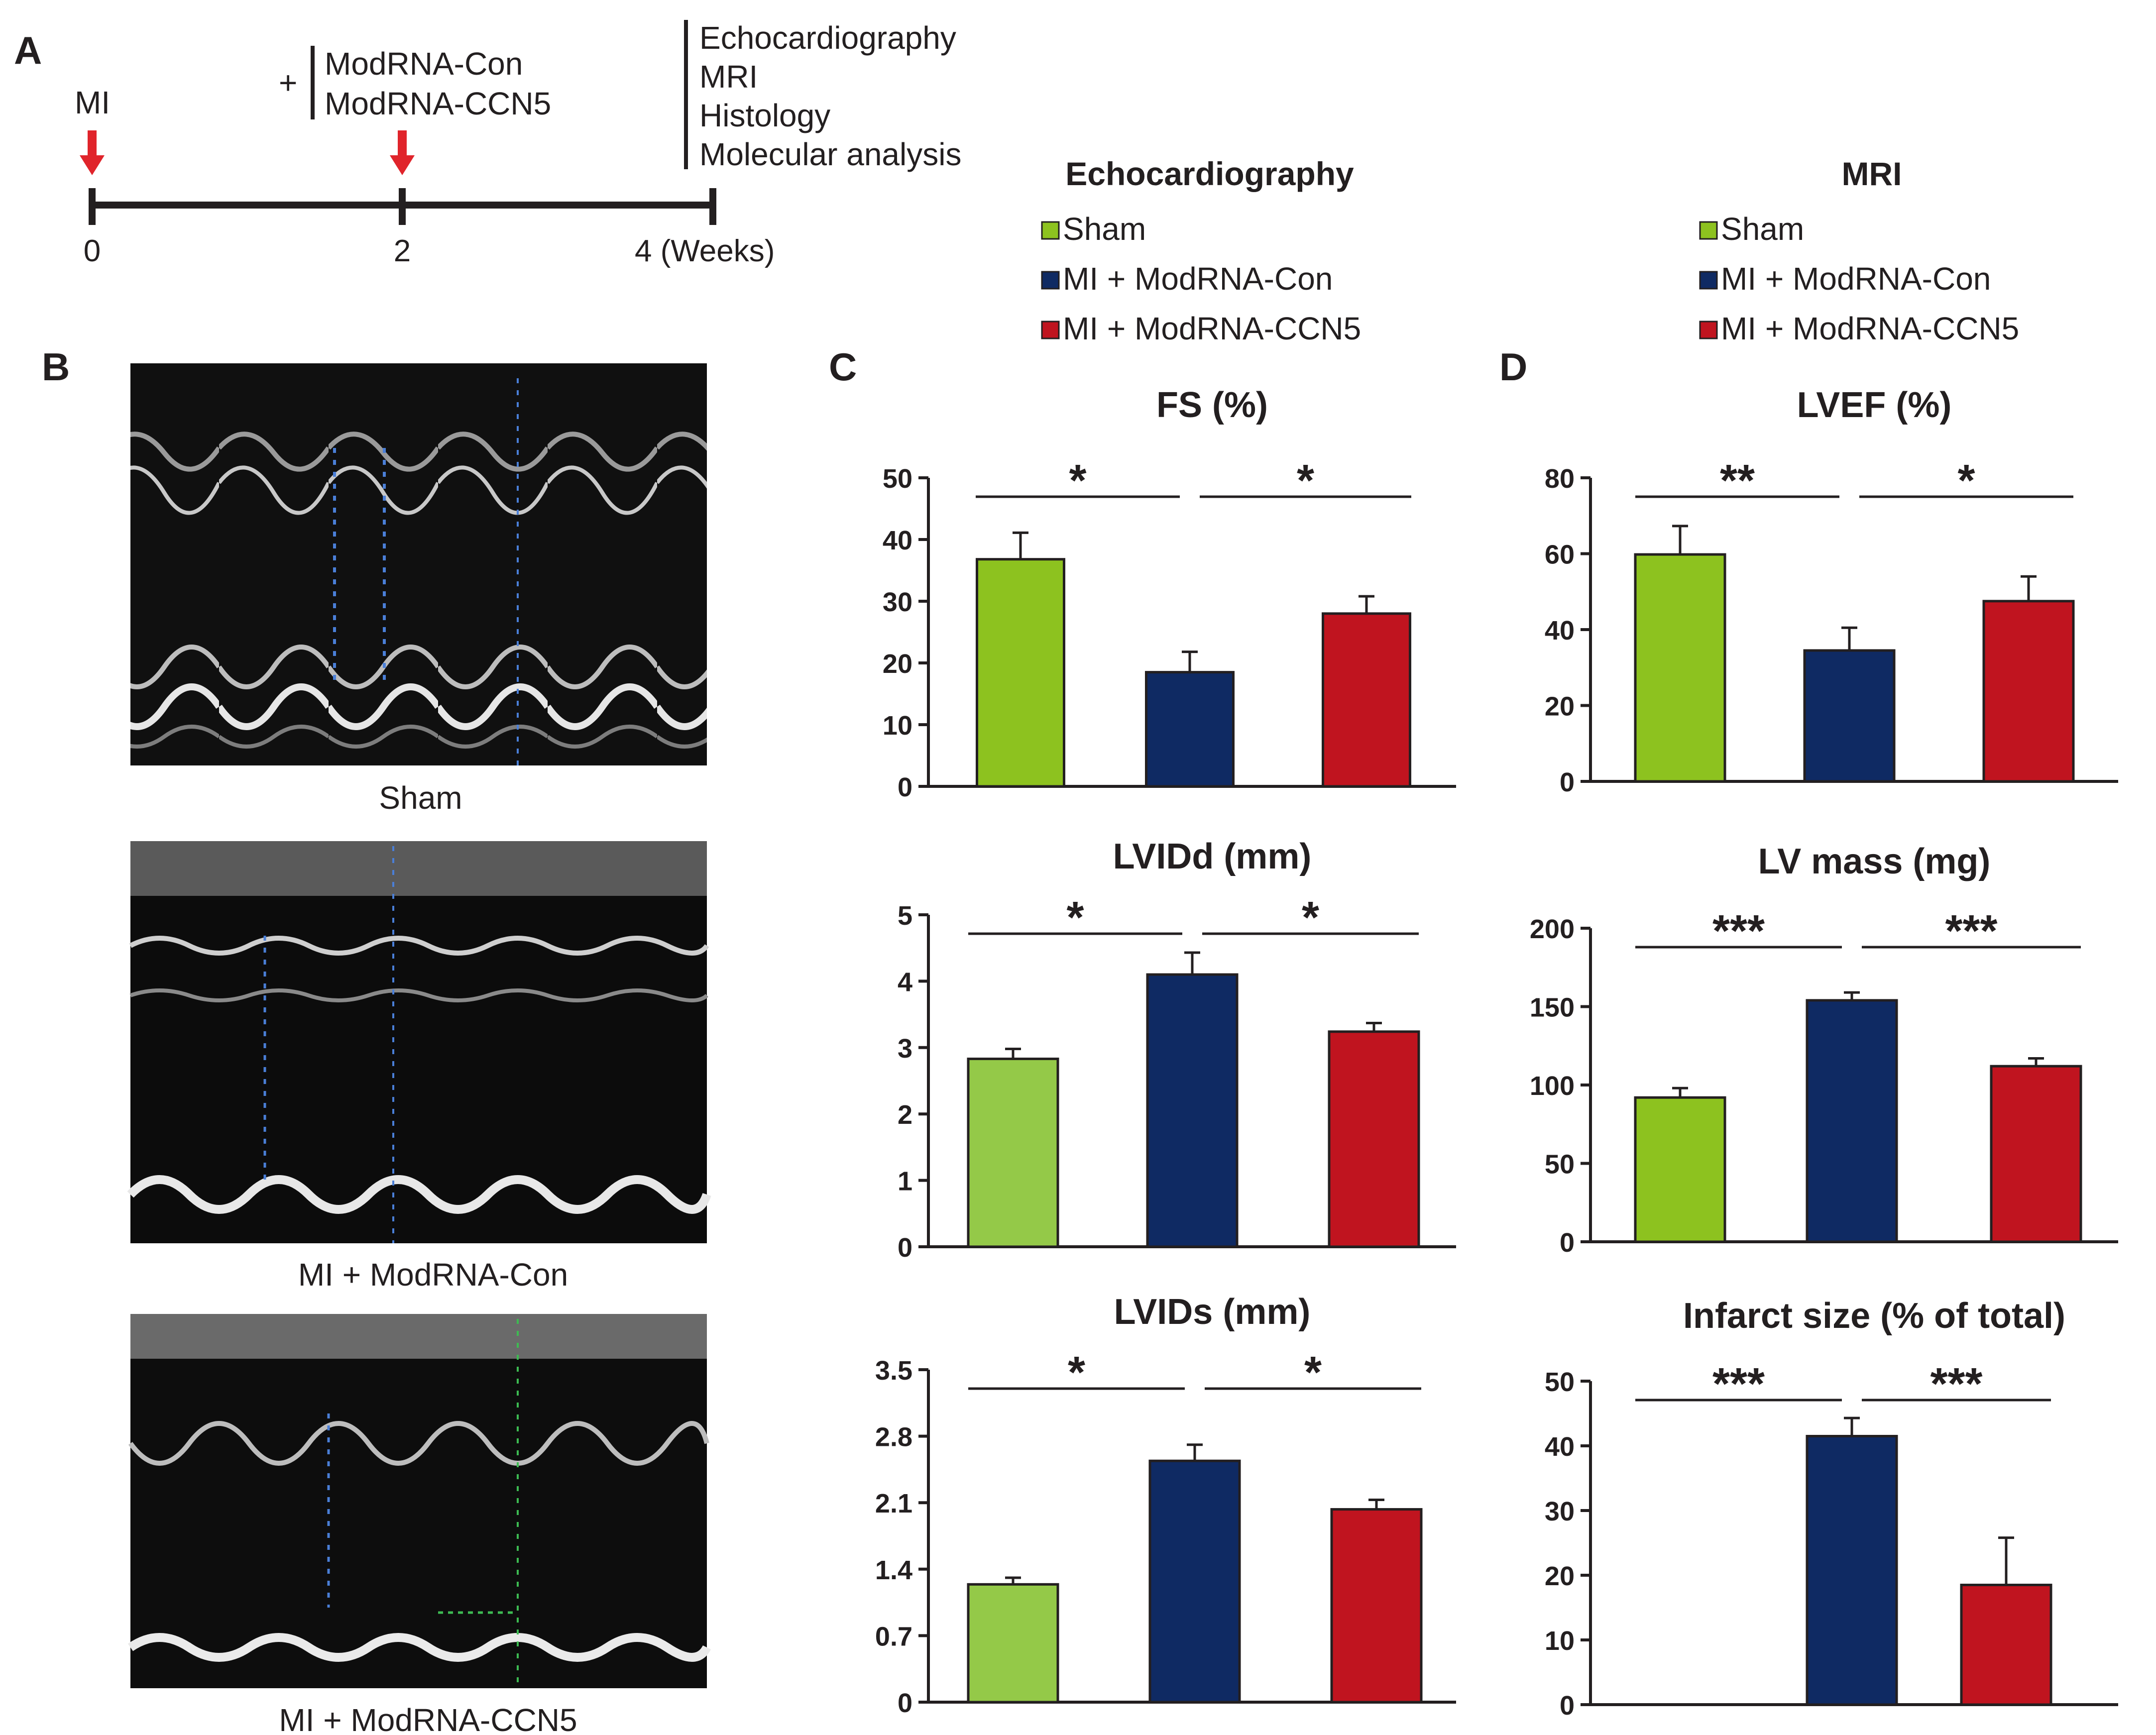  What do you see at coordinates (1737, 481) in the screenshot?
I see `significance-mark: **` at bounding box center [1737, 481].